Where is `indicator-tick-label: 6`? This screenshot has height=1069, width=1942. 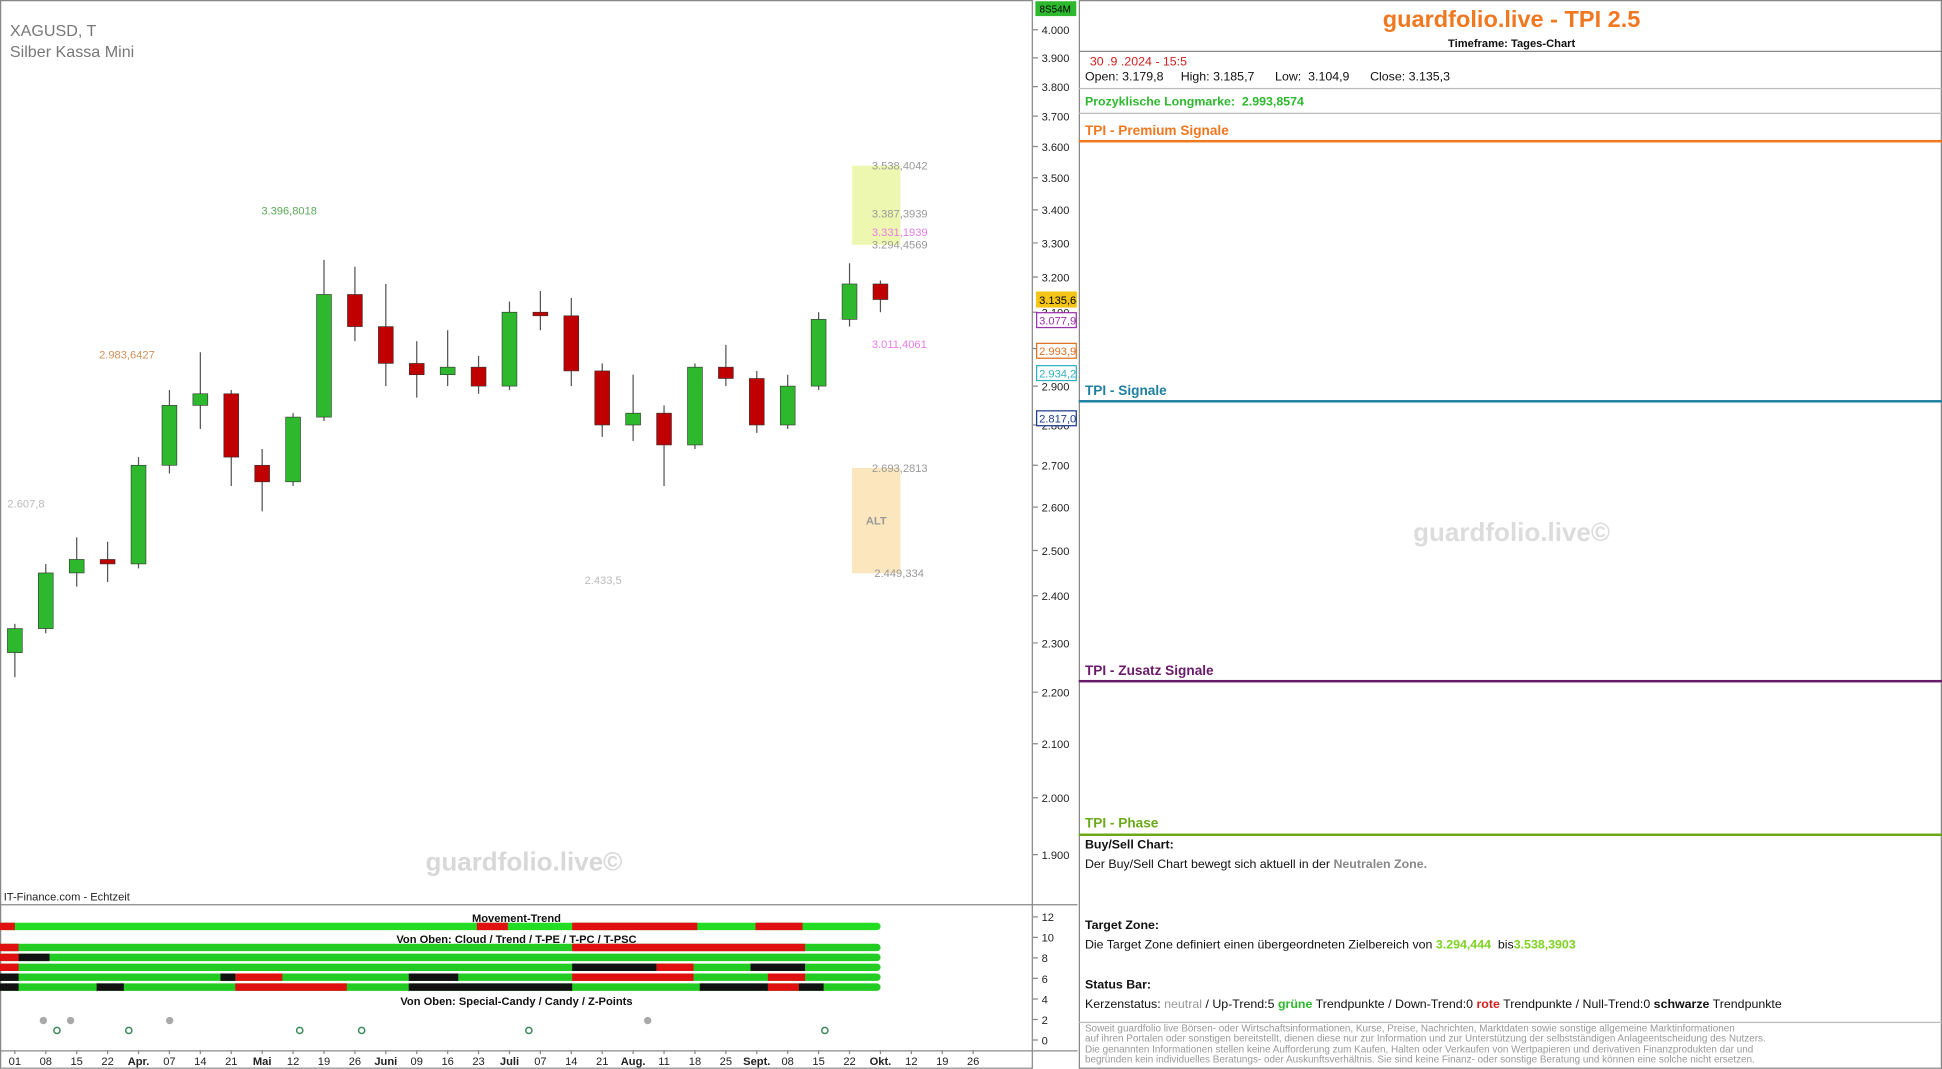 indicator-tick-label: 6 is located at coordinates (1045, 980).